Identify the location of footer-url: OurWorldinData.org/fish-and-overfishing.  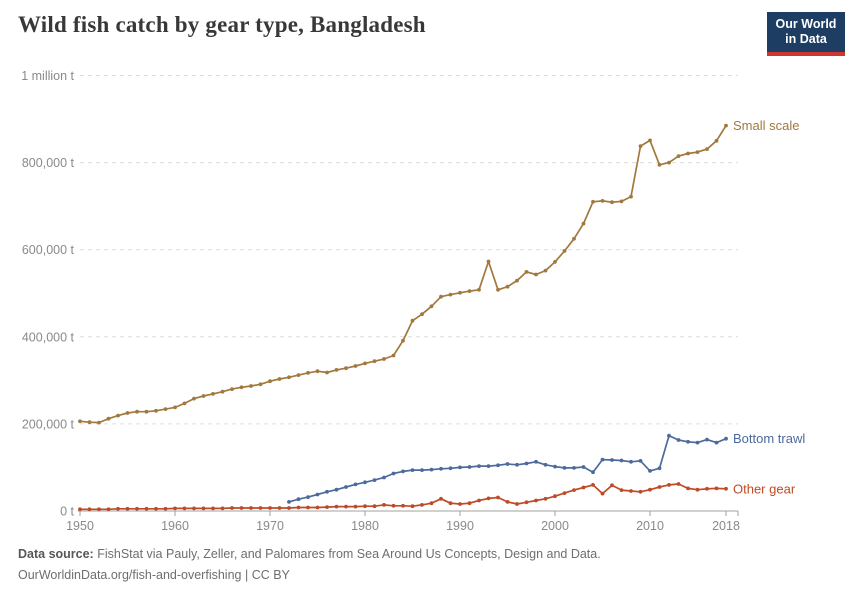
(130, 575).